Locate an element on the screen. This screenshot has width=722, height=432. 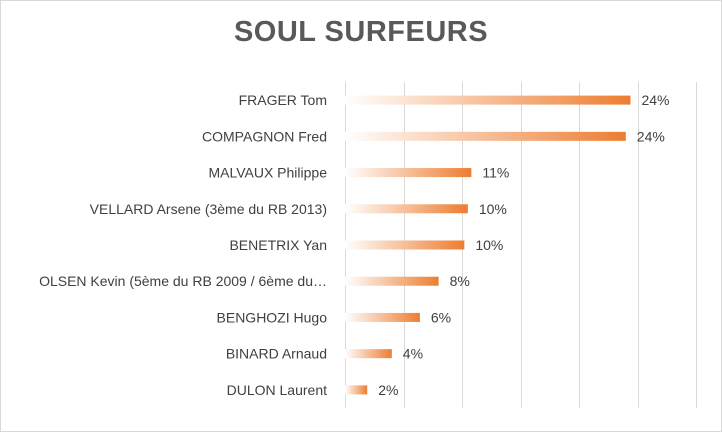
category-label: BINARD Arnaud is located at coordinates (276, 354).